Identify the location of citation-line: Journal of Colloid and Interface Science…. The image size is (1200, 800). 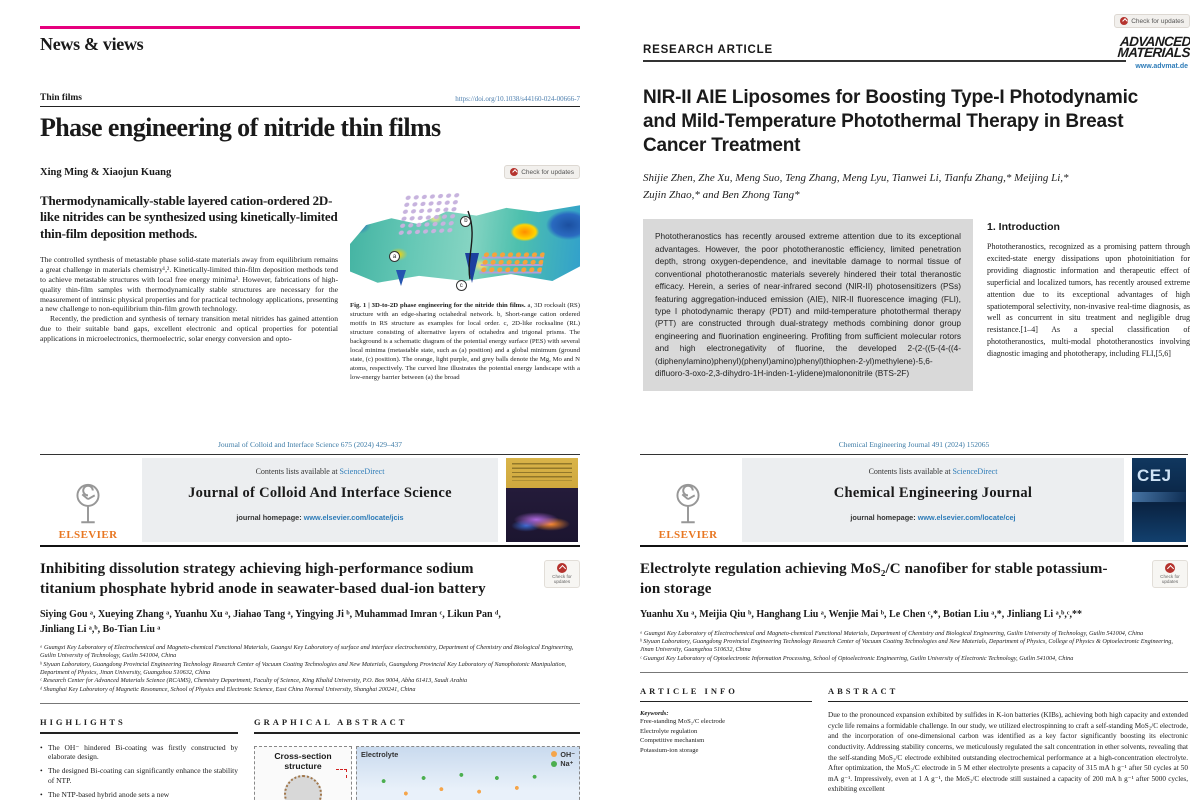
(310, 444).